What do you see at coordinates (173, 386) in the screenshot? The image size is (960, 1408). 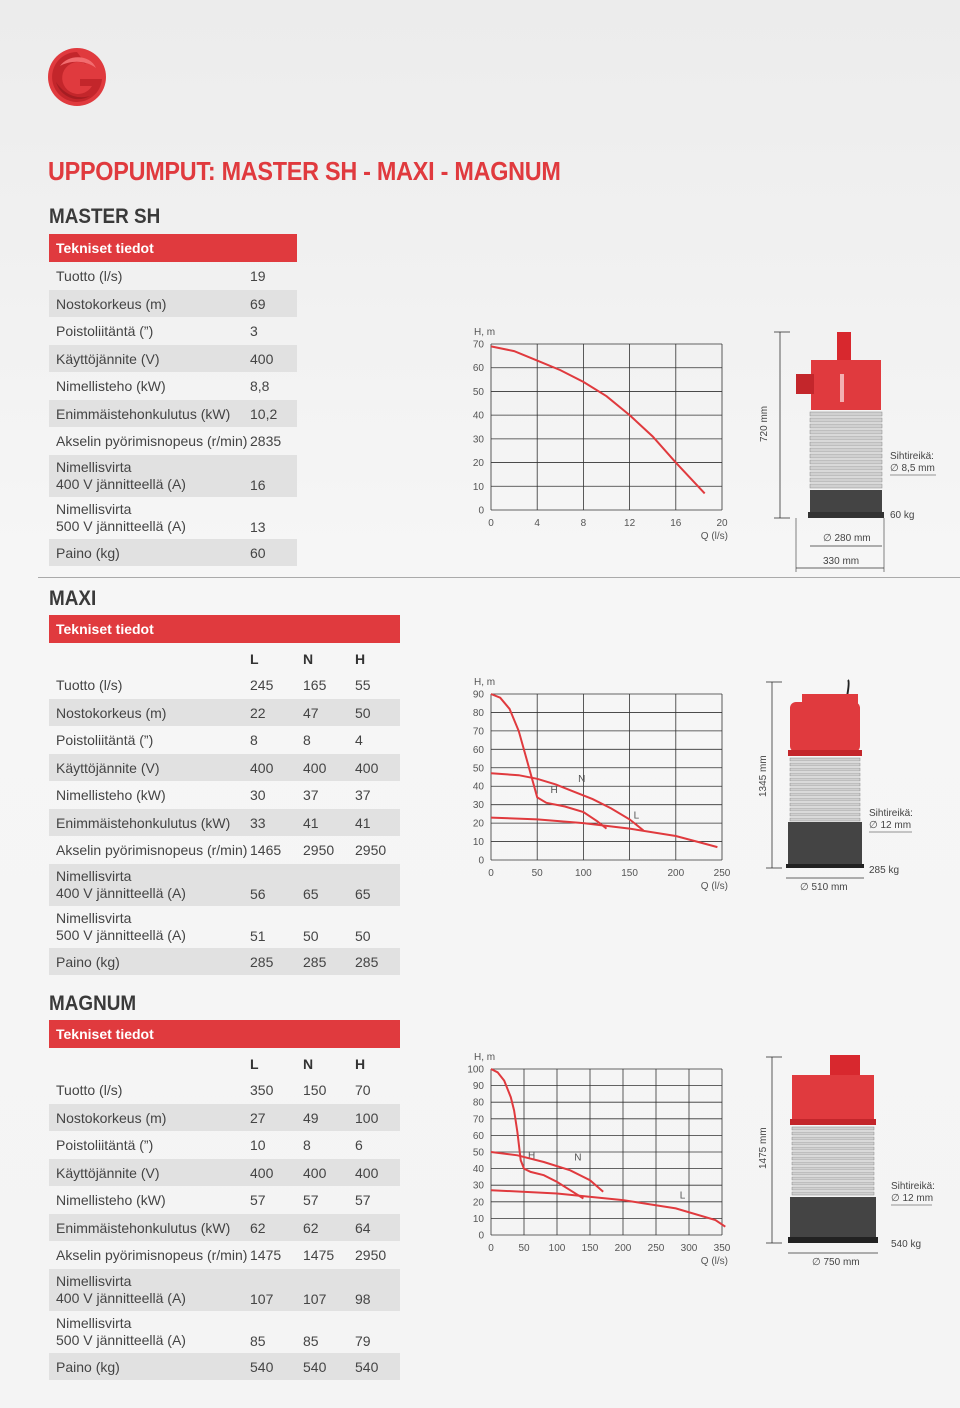 I see `spec-row: Nimellisteho (kW) 8,8` at bounding box center [173, 386].